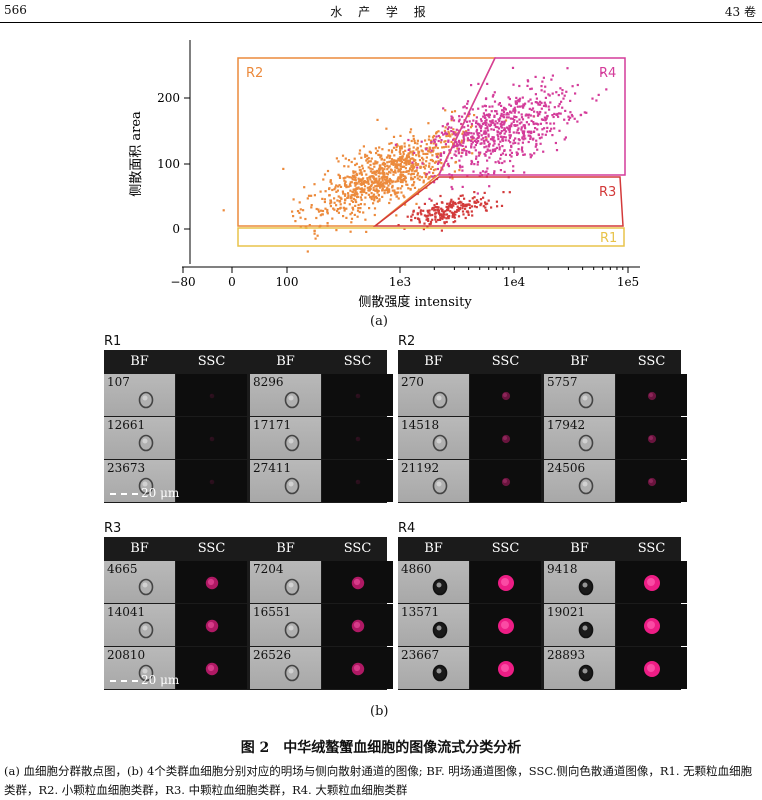  What do you see at coordinates (431, 237) in the screenshot?
I see `region-r1-gate` at bounding box center [431, 237].